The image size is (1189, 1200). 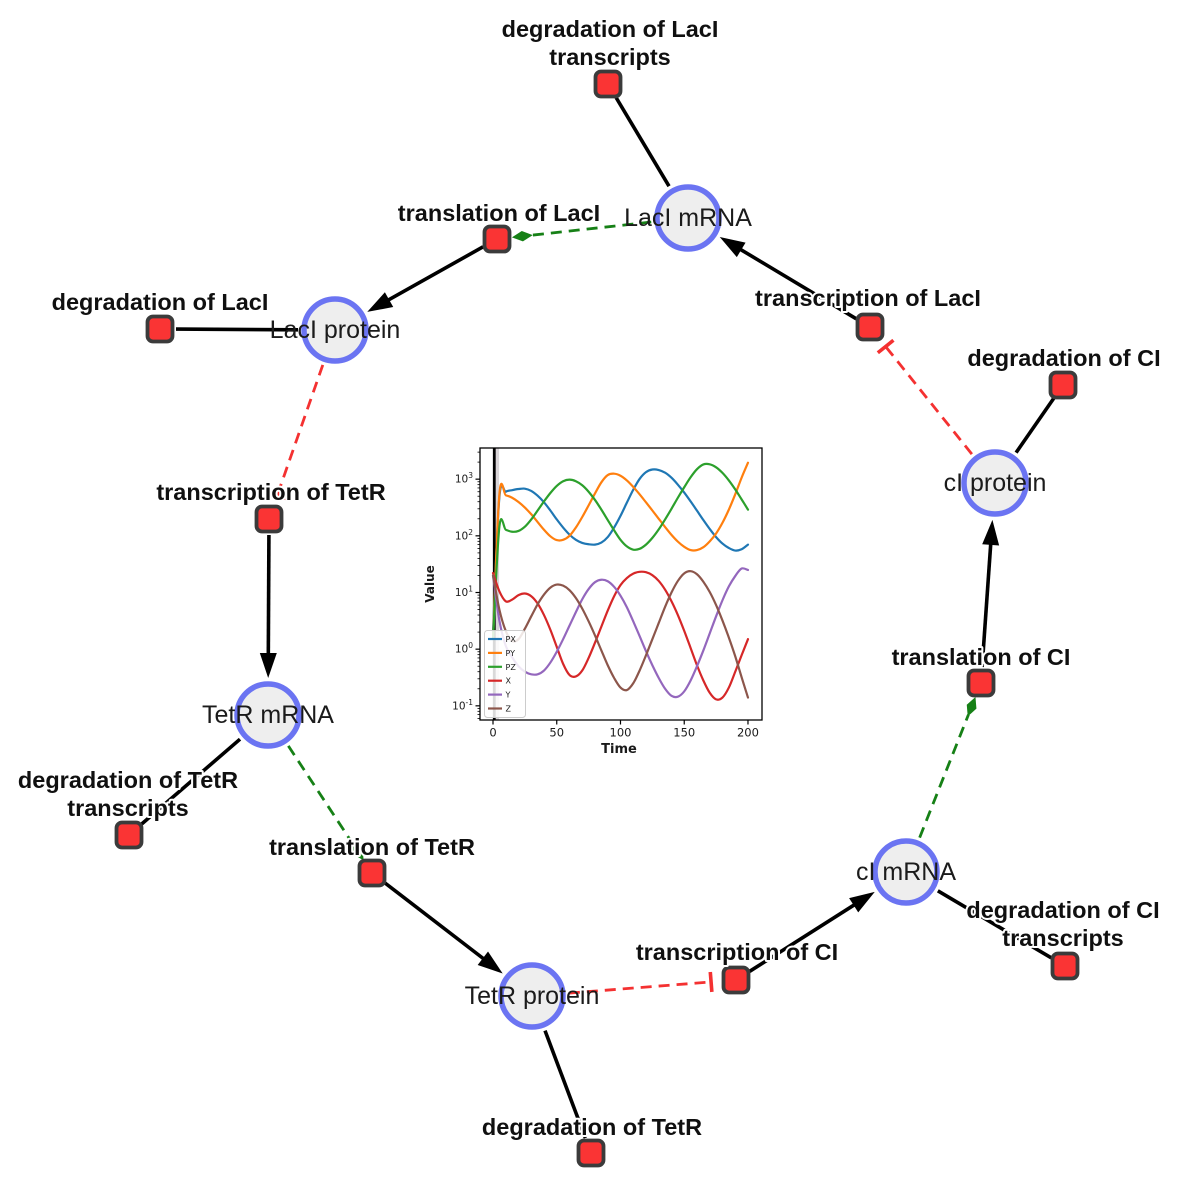 What do you see at coordinates (928, 400) in the screenshot?
I see `edge-ci-protein-to-transcription-laci-line` at bounding box center [928, 400].